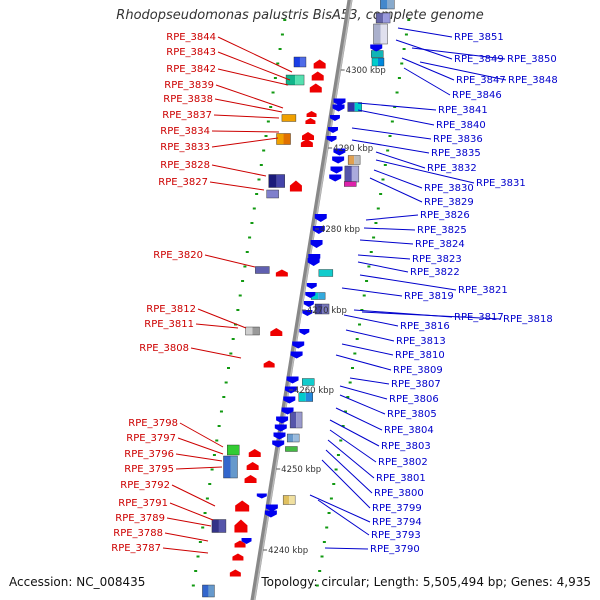  Describe the element at coordinates (149, 469) in the screenshot. I see `left-gene-label: RPE_3795` at that location.